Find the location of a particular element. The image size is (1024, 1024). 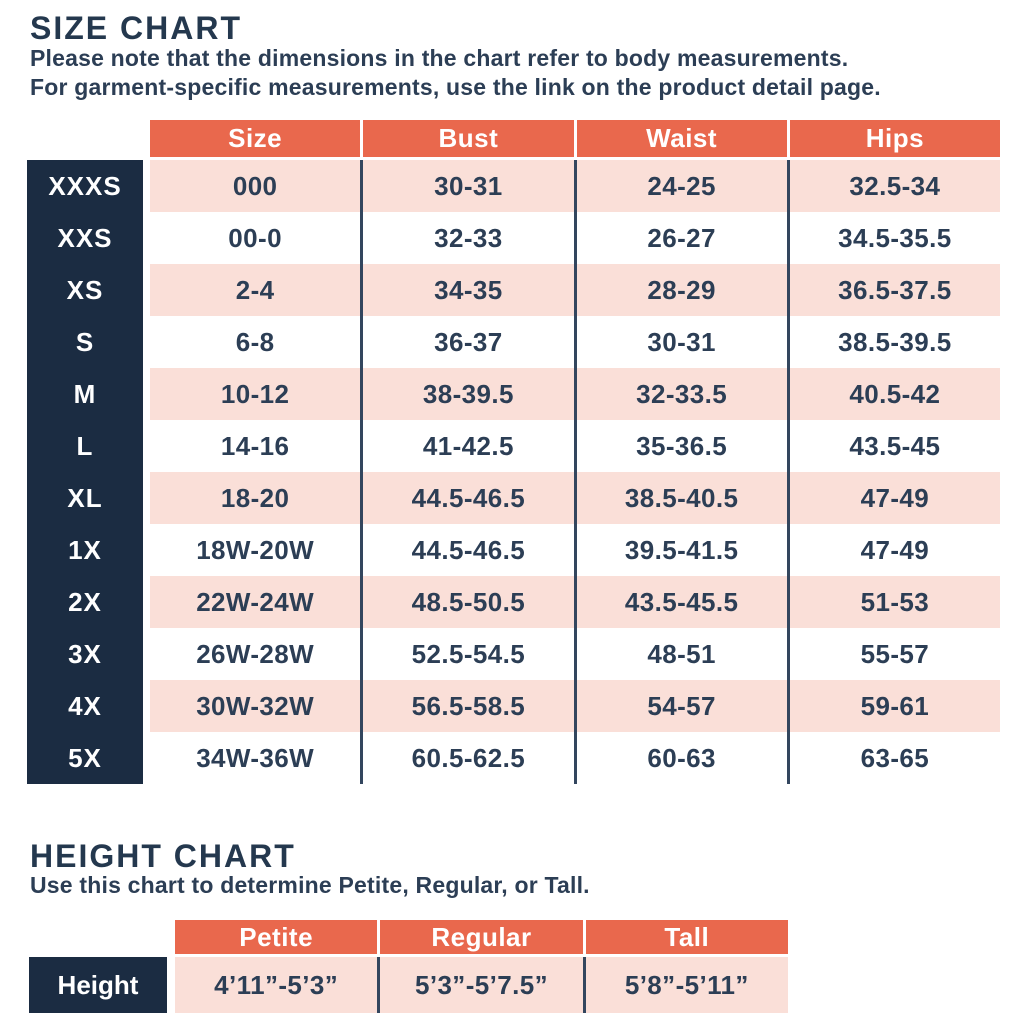

bust-cell: 36-37 is located at coordinates (470, 342).